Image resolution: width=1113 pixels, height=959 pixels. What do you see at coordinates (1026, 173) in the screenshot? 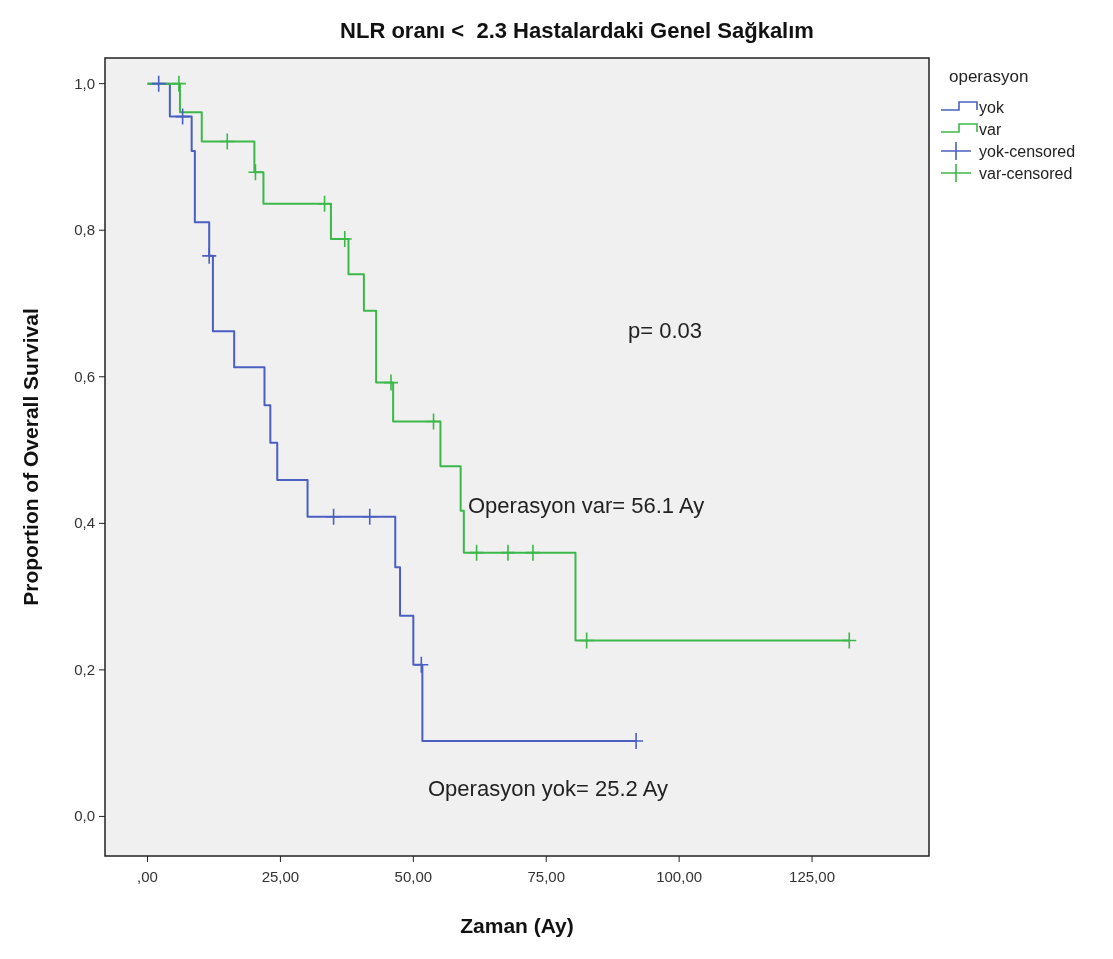
I see `legend-label: var-censored` at bounding box center [1026, 173].